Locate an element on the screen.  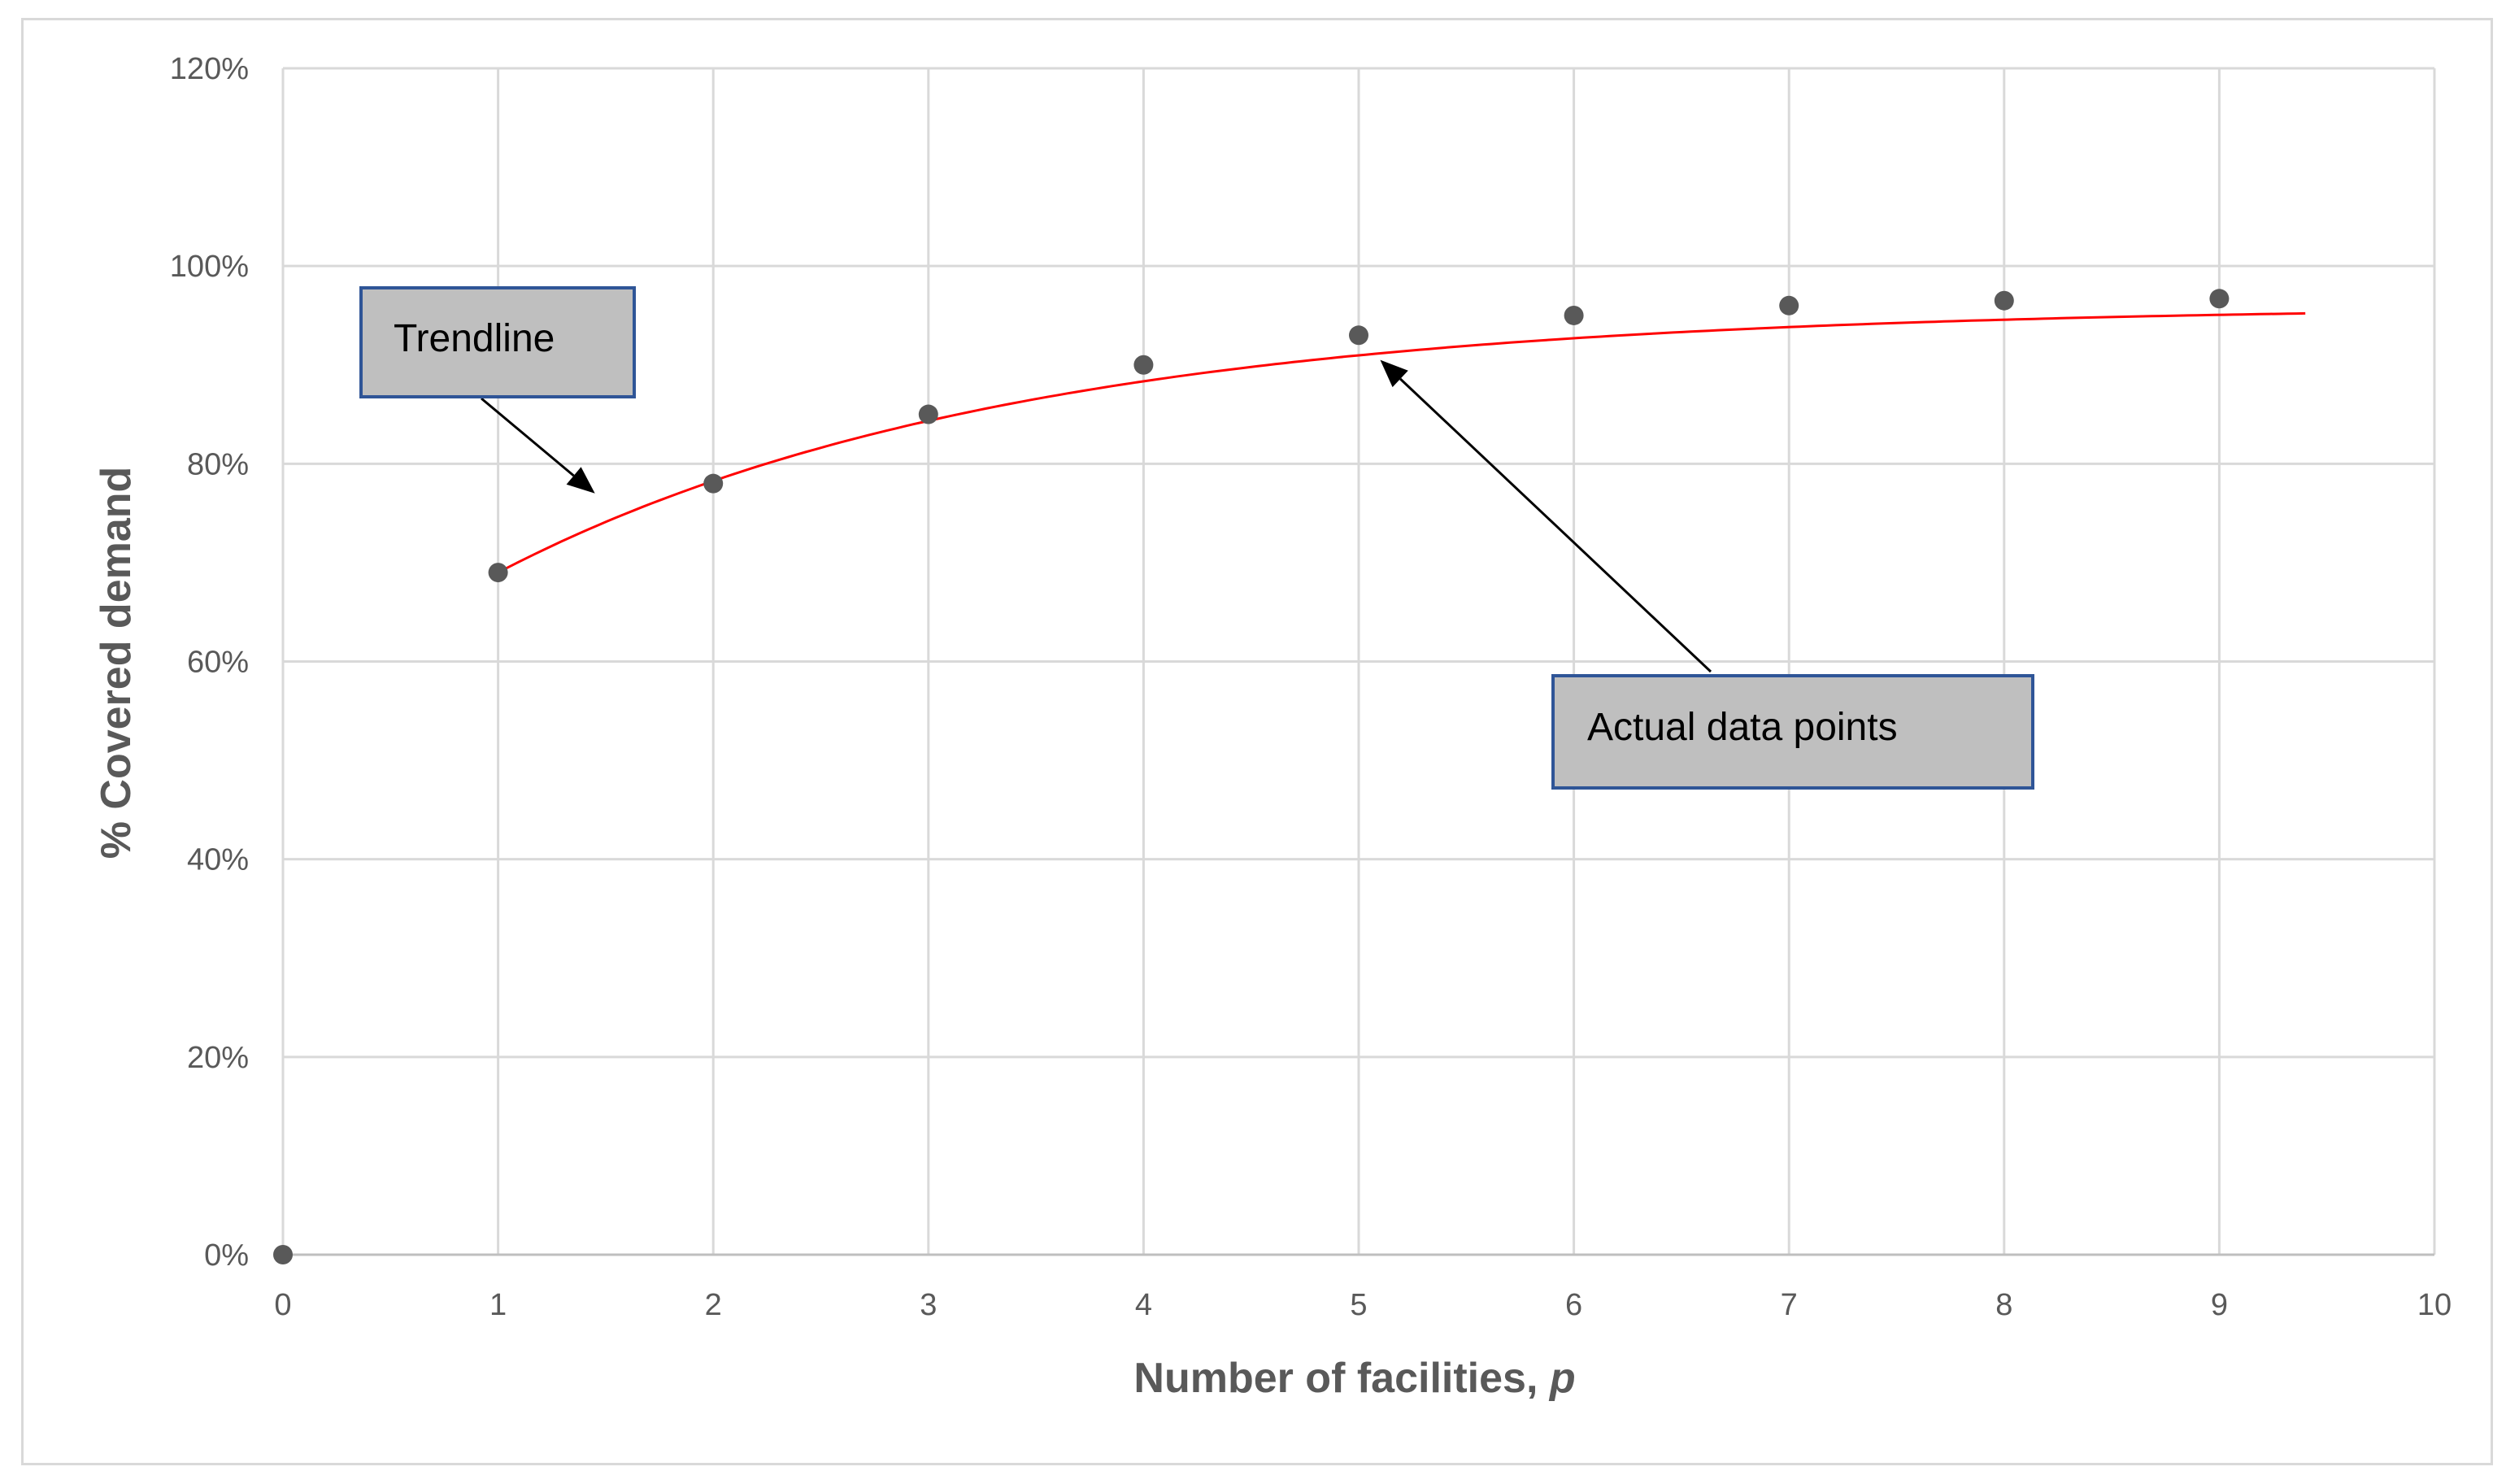
y-tick-label: 60% is located at coordinates (218, 663).